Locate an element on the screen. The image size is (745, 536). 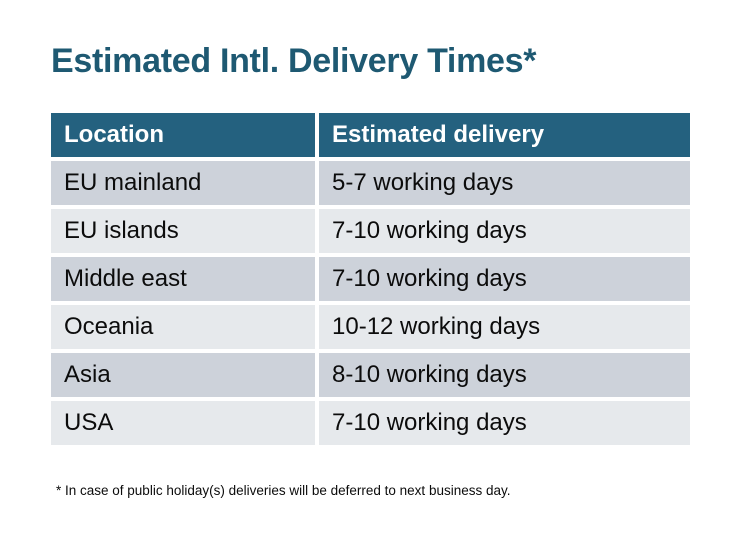
cell-delivery-eu-islands: 7-10 working days is located at coordinates (504, 231).